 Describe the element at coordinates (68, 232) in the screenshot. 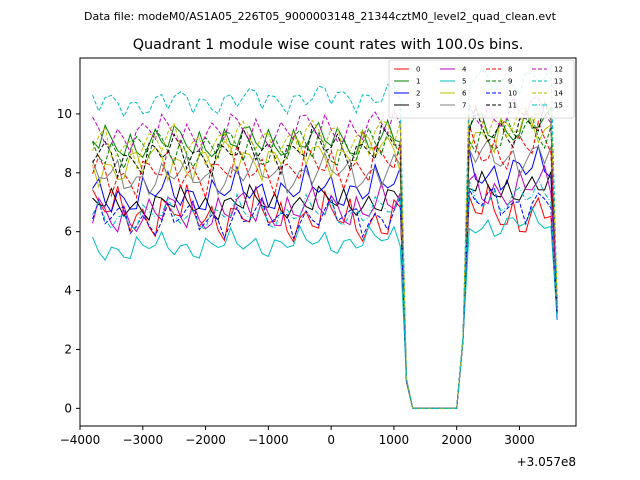

I see `y-tick-label: 6` at that location.